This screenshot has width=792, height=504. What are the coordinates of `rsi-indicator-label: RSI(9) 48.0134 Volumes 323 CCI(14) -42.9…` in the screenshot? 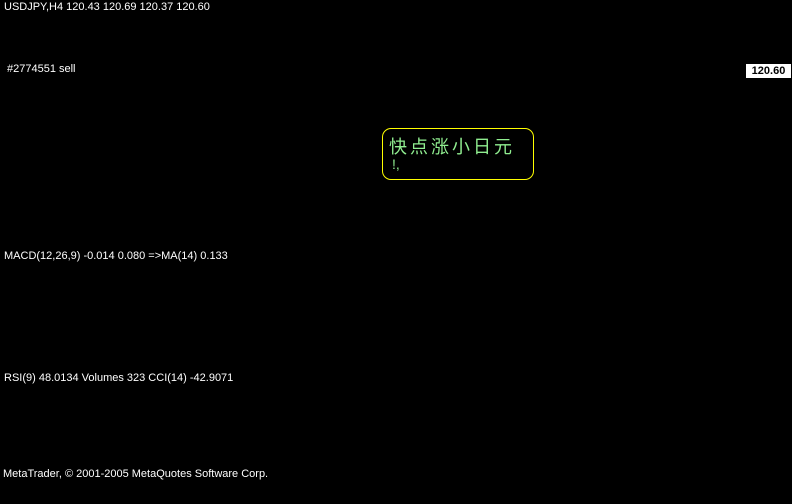 It's located at (119, 378).